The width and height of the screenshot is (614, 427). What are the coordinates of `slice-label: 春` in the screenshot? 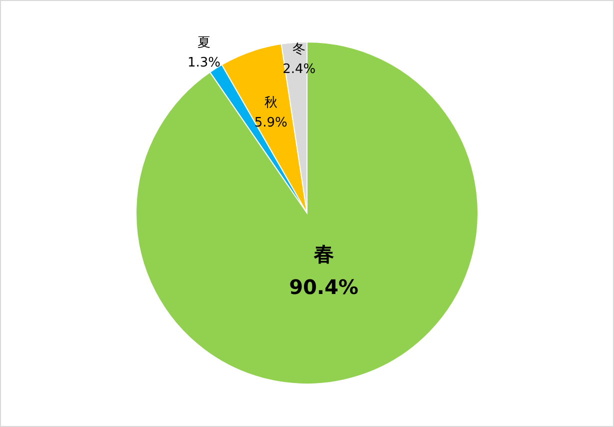 It's located at (323, 254).